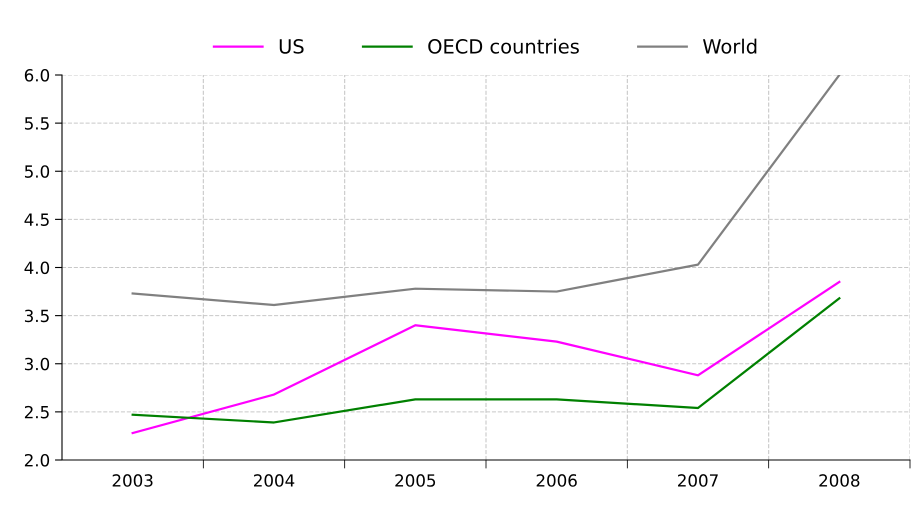 Image resolution: width=912 pixels, height=506 pixels. What do you see at coordinates (698, 480) in the screenshot?
I see `x-tick-label: 2007` at bounding box center [698, 480].